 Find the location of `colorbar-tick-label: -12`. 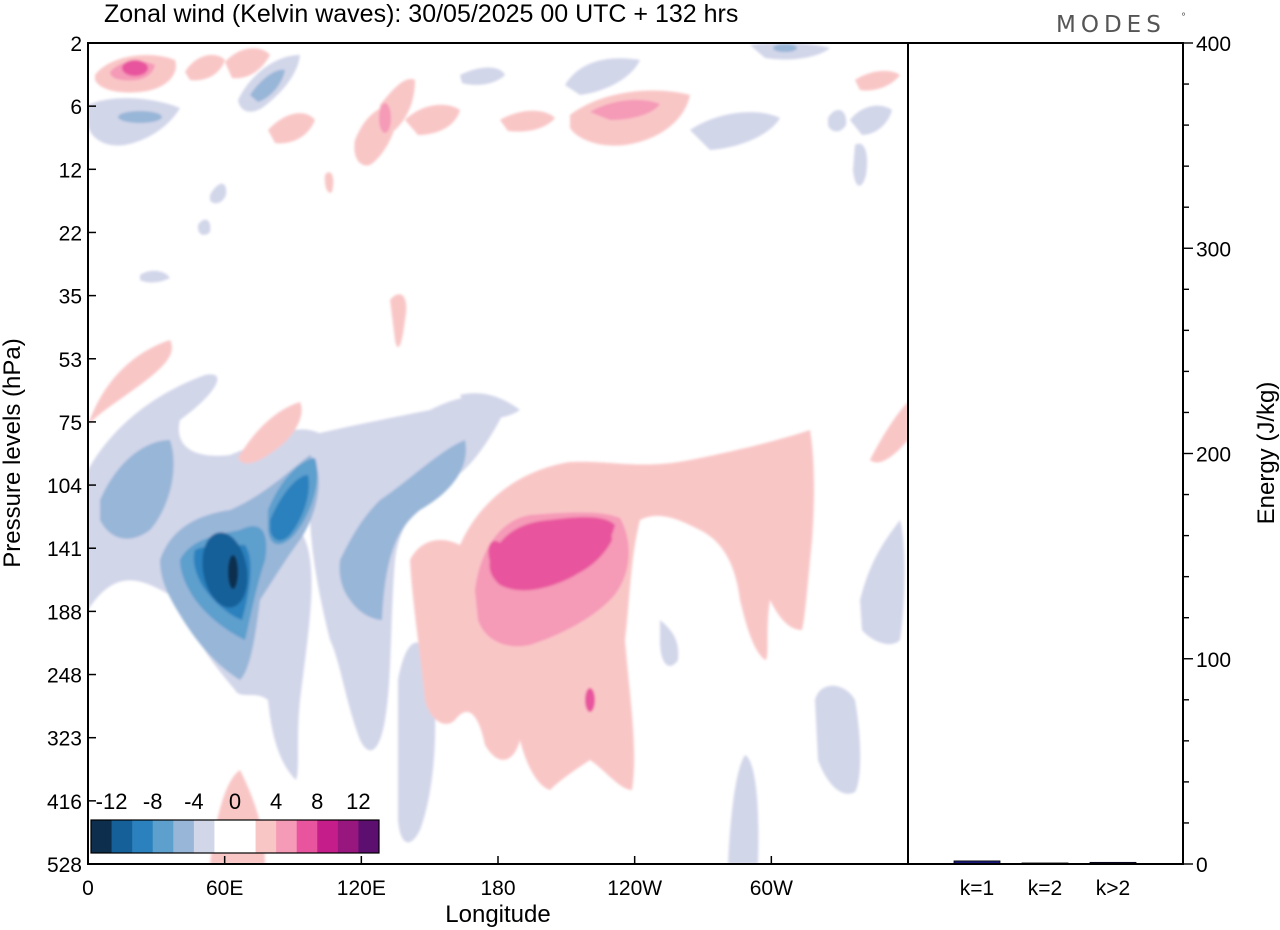

colorbar-tick-label: -12 is located at coordinates (112, 801).